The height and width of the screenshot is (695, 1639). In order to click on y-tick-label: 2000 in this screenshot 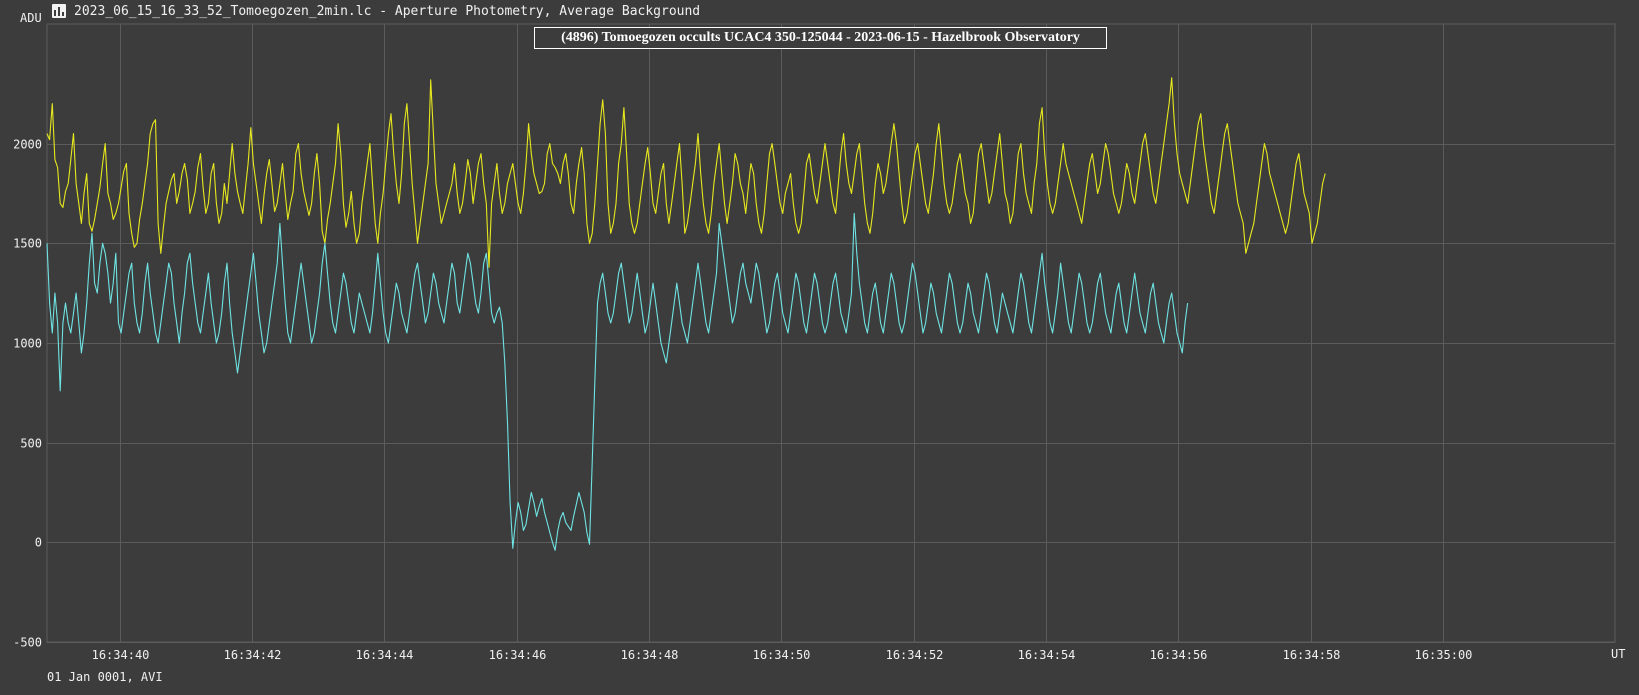, I will do `click(27, 145)`.